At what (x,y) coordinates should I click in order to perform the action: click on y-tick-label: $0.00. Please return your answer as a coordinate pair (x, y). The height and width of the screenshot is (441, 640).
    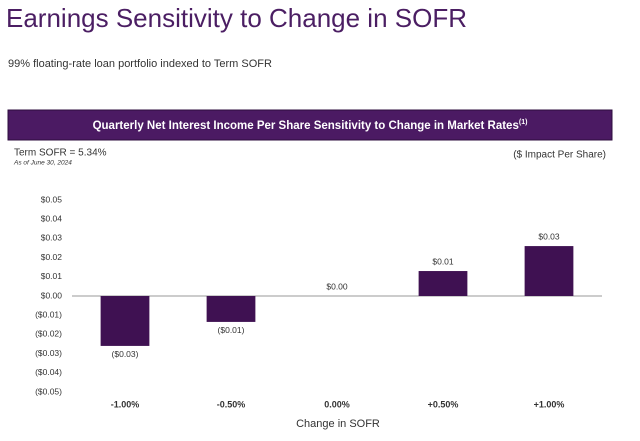
    Looking at the image, I should click on (52, 295).